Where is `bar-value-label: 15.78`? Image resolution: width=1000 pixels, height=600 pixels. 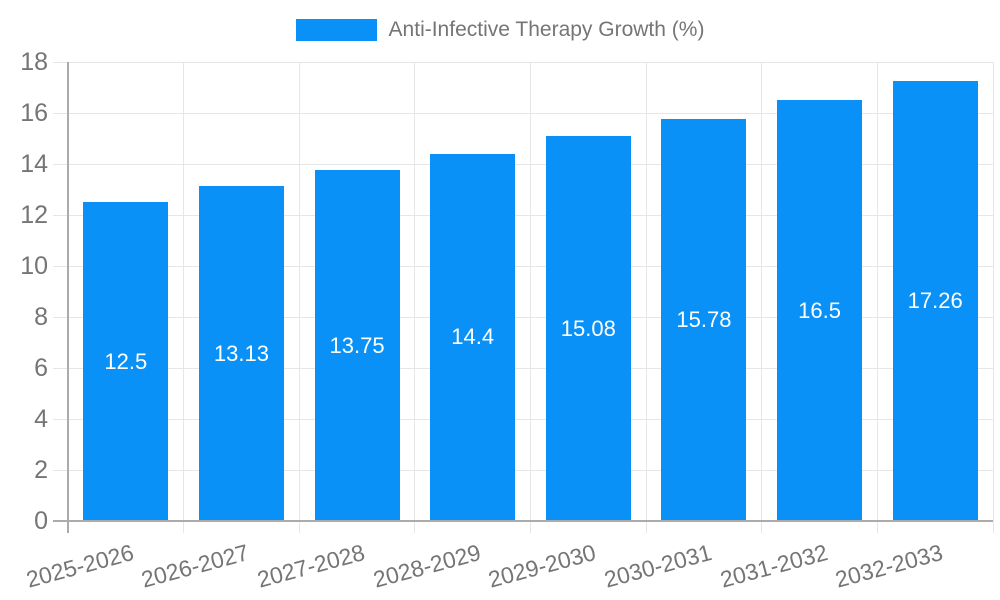
bar-value-label: 15.78 is located at coordinates (704, 319).